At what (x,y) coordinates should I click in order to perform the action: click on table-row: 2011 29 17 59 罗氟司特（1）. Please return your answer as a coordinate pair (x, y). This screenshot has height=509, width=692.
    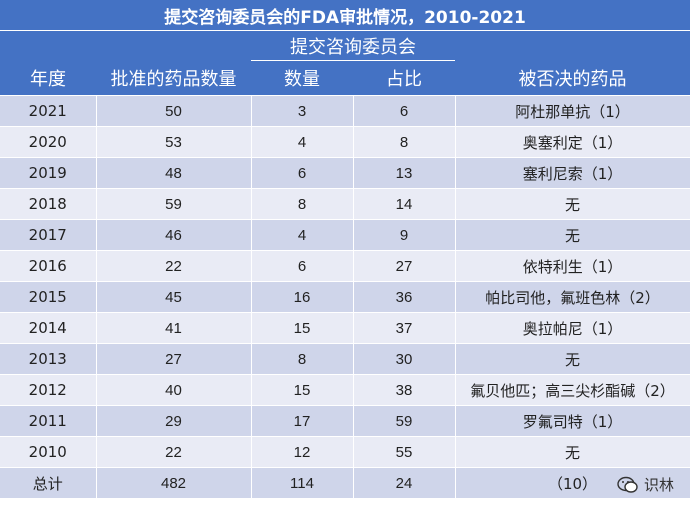
    Looking at the image, I should click on (345, 421).